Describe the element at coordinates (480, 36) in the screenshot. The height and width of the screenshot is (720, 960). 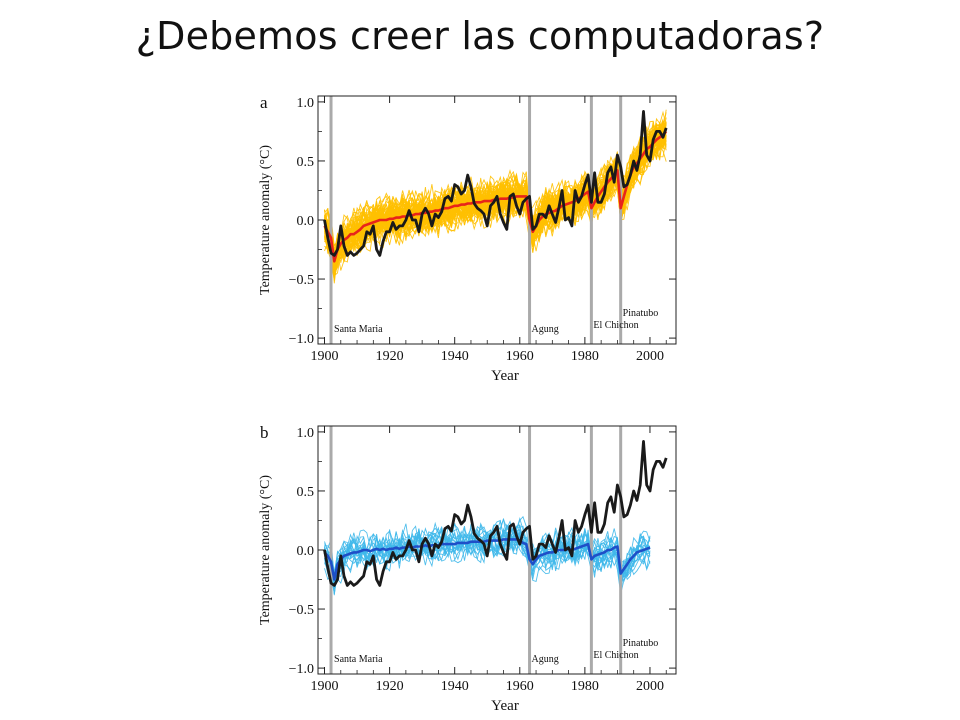
I see `slide-title: ¿Debemos creer las computadoras?` at that location.